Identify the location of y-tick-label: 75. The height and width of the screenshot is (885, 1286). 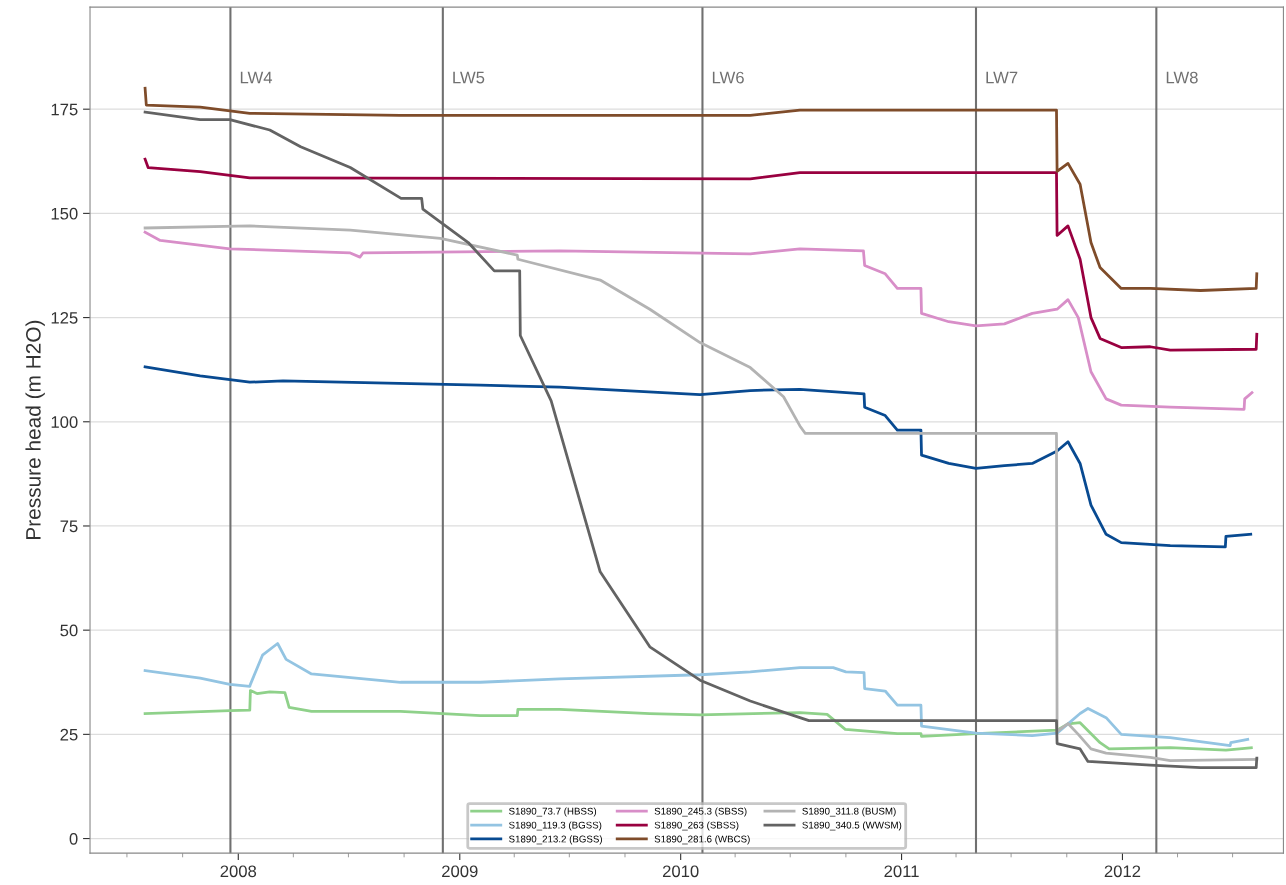
(69, 526).